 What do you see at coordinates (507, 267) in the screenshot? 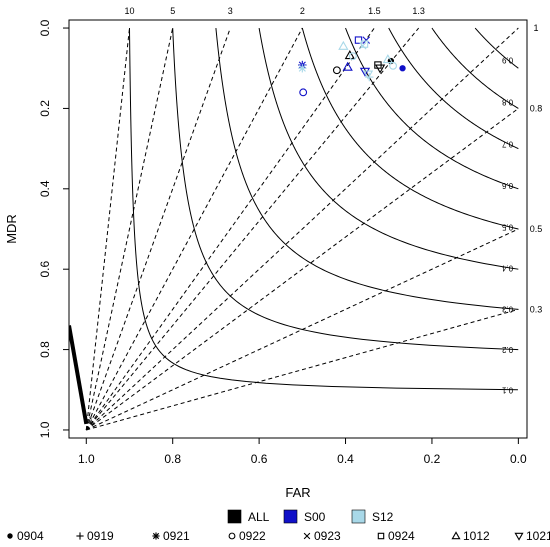
I see `csi-label: 0.4` at bounding box center [507, 267].